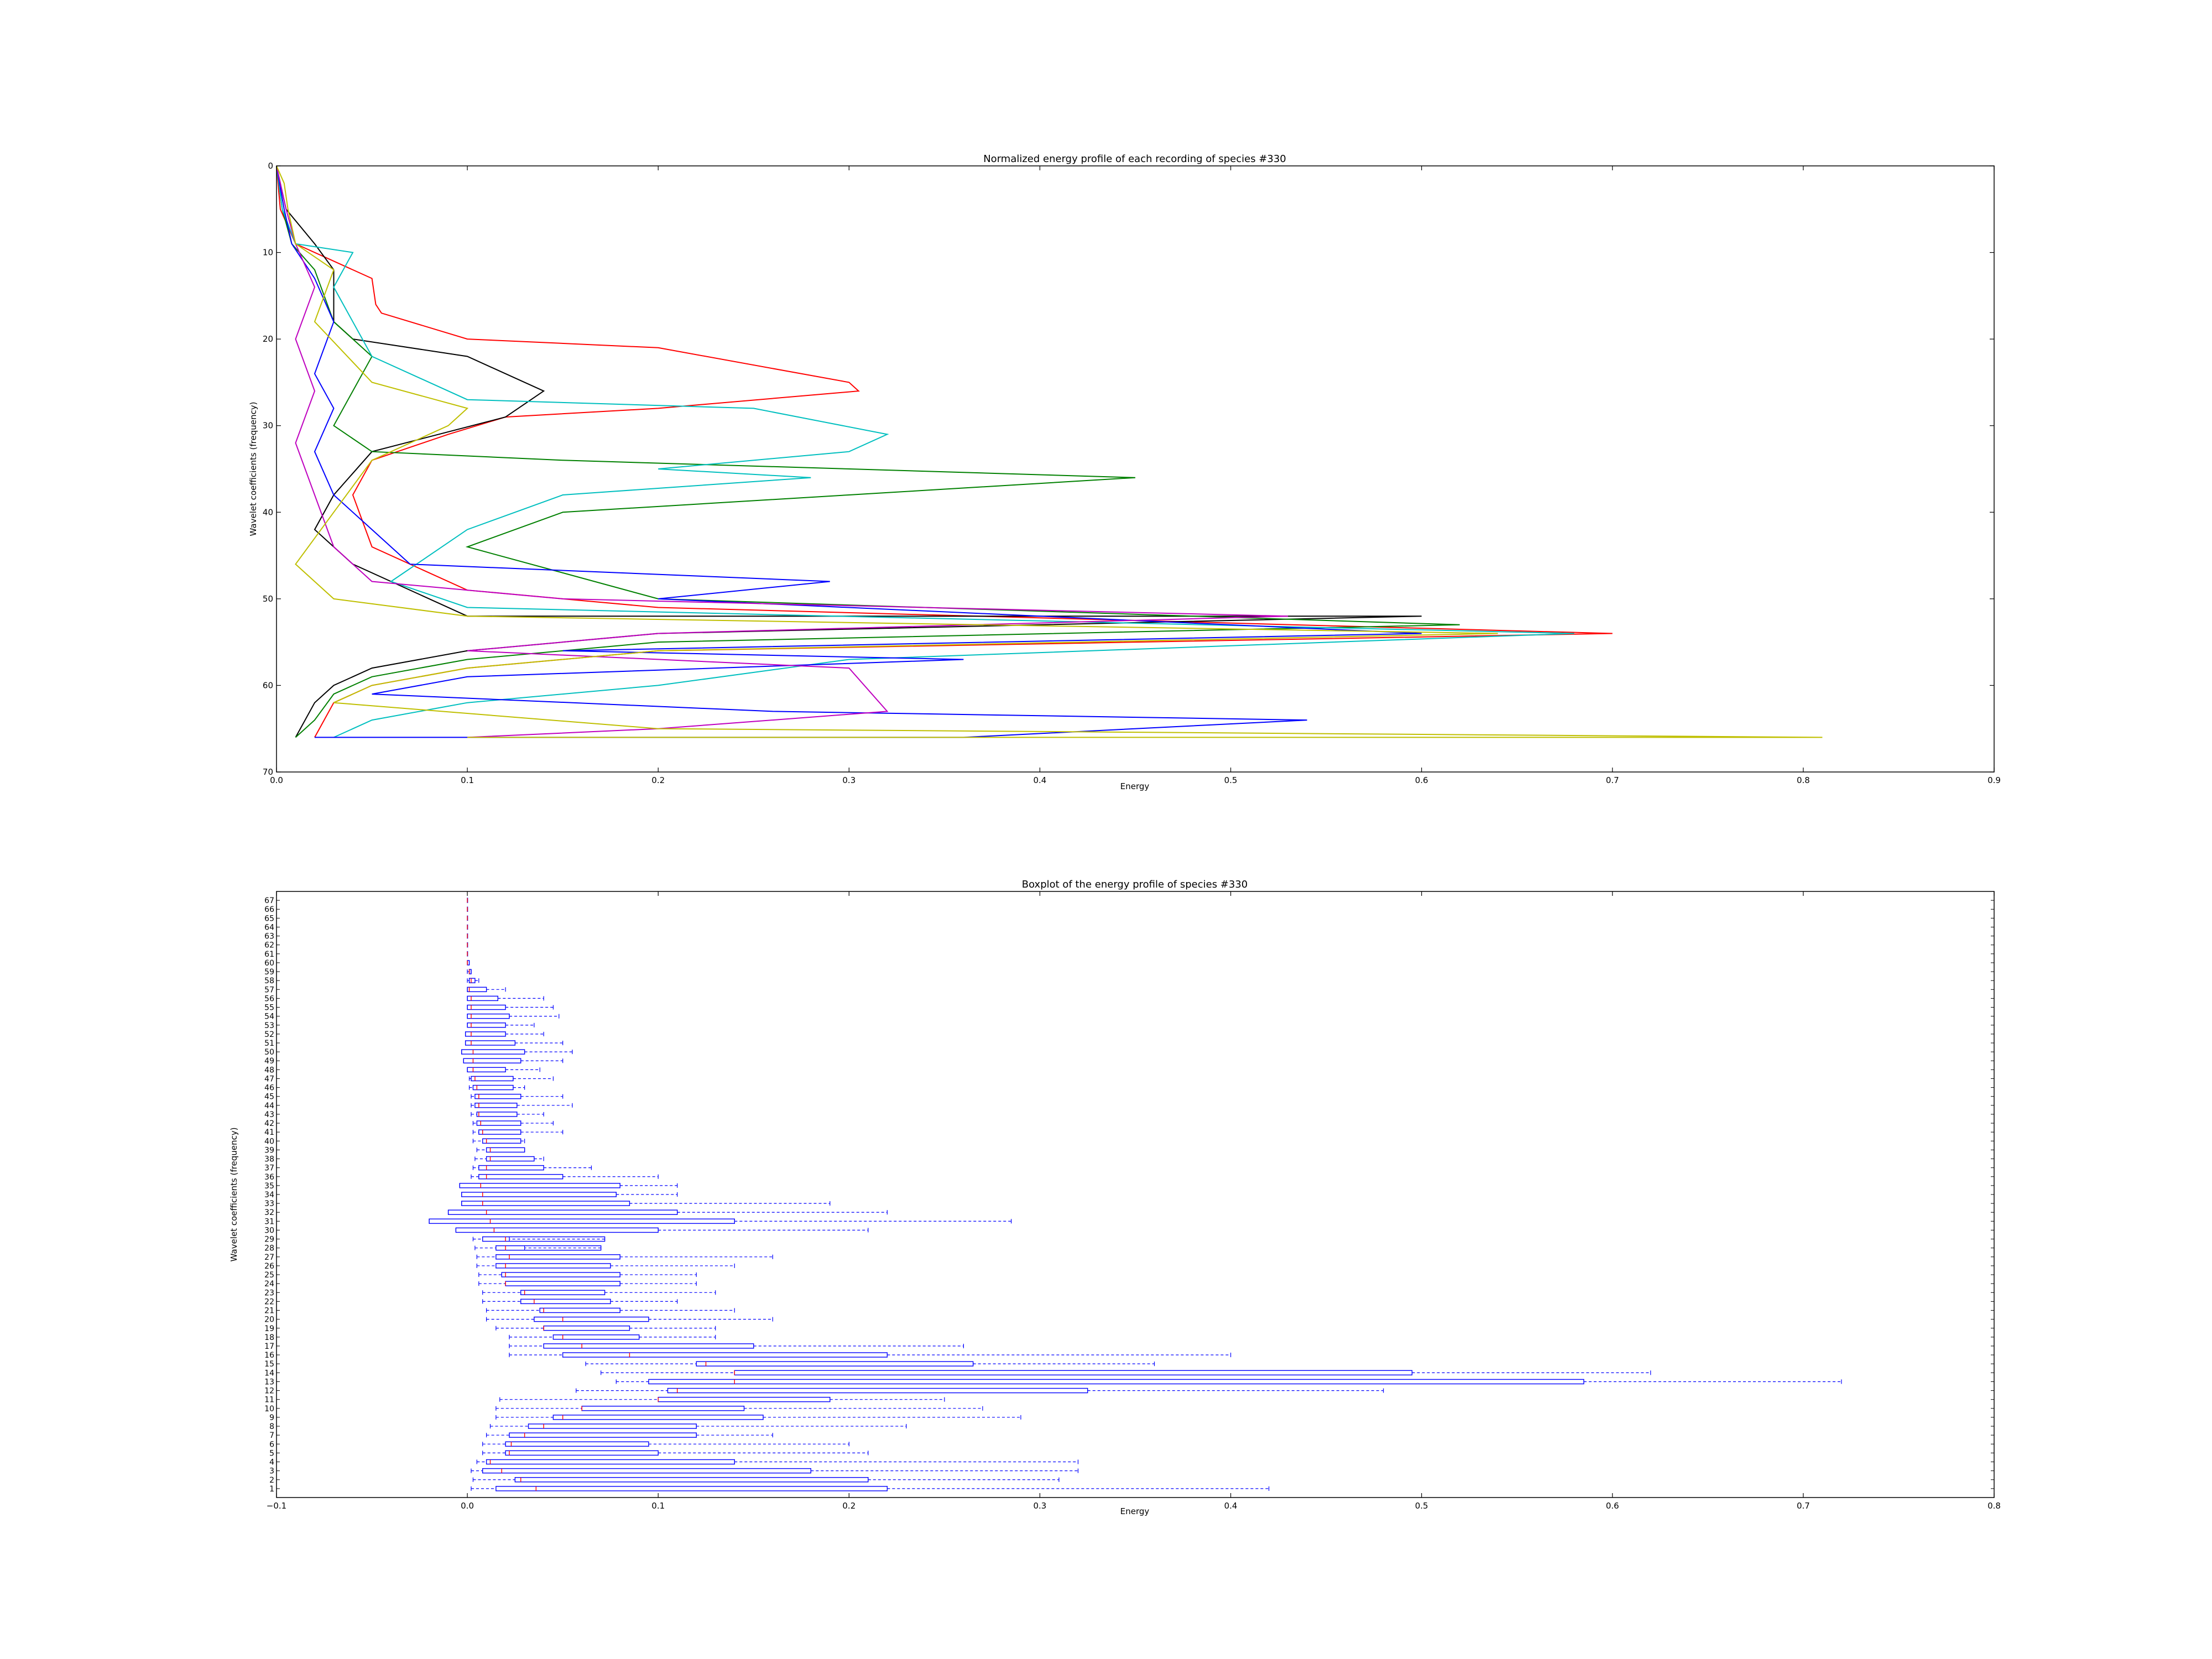 The height and width of the screenshot is (1659, 2212). I want to click on y-tick-label: 41, so click(269, 1133).